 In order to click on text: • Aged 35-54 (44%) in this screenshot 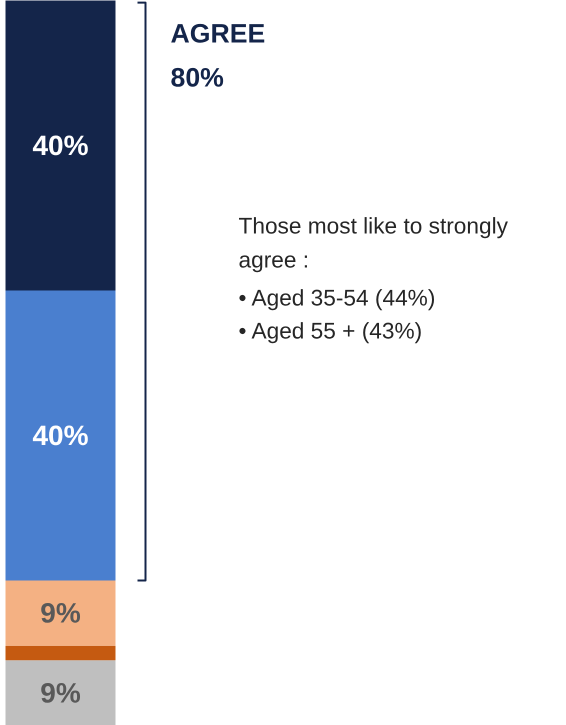, I will do `click(337, 297)`.